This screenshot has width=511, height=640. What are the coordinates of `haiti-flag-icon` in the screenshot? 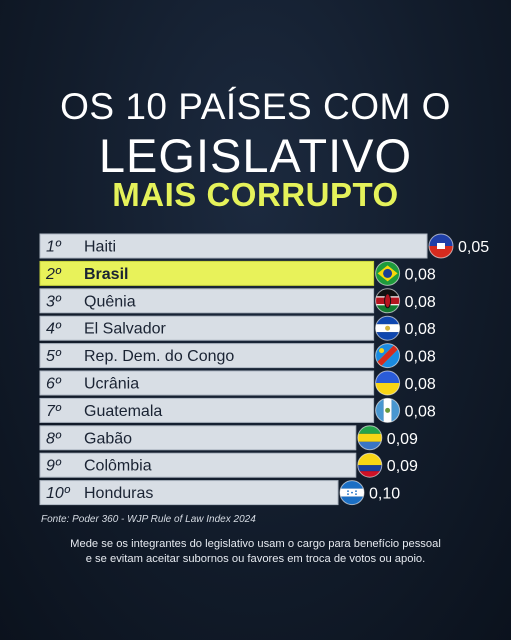 It's located at (441, 246).